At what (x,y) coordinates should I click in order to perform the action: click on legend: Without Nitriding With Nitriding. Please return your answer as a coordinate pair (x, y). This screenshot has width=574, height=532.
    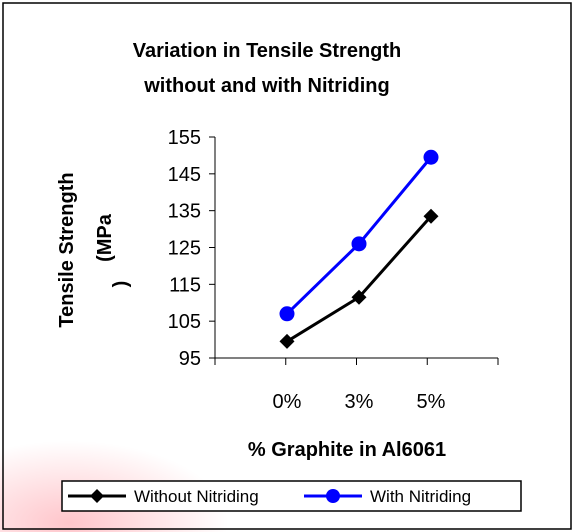
    Looking at the image, I should click on (291, 496).